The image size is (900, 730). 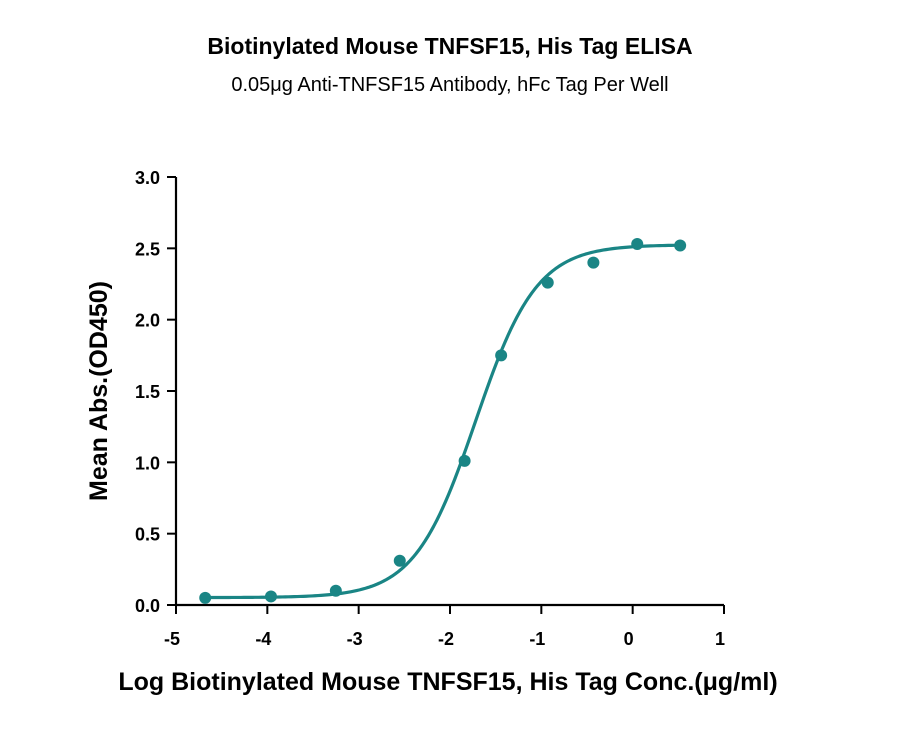 I want to click on x-axis-ticks: -5 -4 -3 -2 -1 0 1, so click(x=444, y=627).